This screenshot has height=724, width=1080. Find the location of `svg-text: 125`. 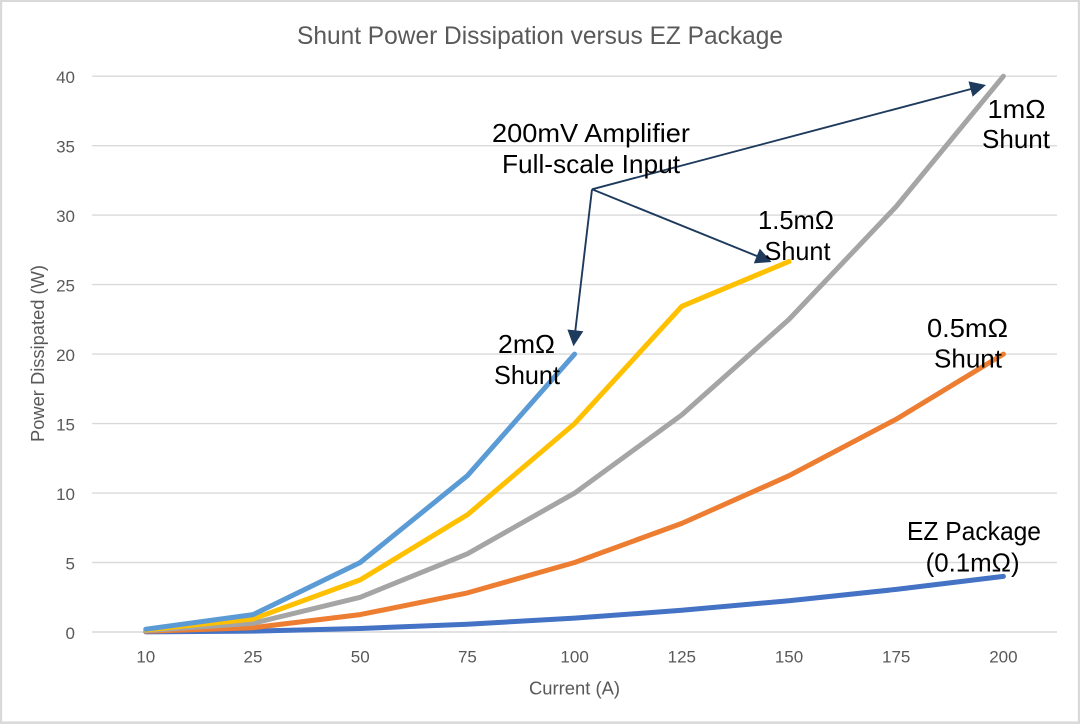

svg-text: 125 is located at coordinates (682, 656).